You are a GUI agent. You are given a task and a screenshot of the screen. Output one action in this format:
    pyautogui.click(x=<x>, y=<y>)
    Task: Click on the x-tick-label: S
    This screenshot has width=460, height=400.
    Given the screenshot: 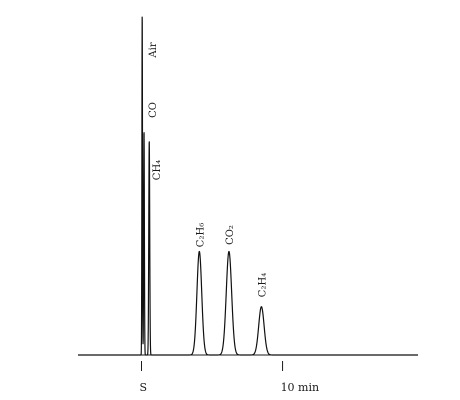 What is the action you would take?
    pyautogui.click(x=143, y=387)
    